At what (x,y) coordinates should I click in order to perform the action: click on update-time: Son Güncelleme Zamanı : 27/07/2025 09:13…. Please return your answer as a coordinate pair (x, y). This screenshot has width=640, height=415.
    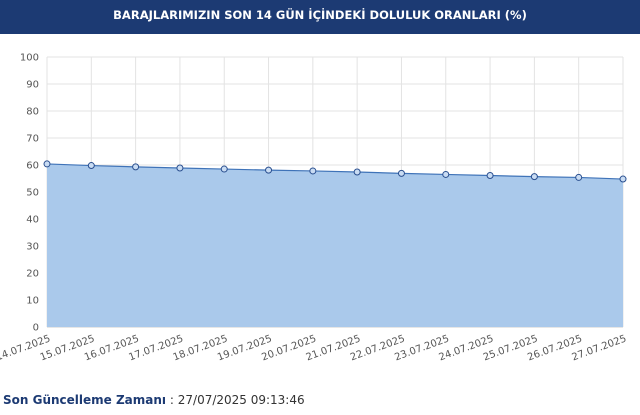
    Looking at the image, I should click on (154, 400).